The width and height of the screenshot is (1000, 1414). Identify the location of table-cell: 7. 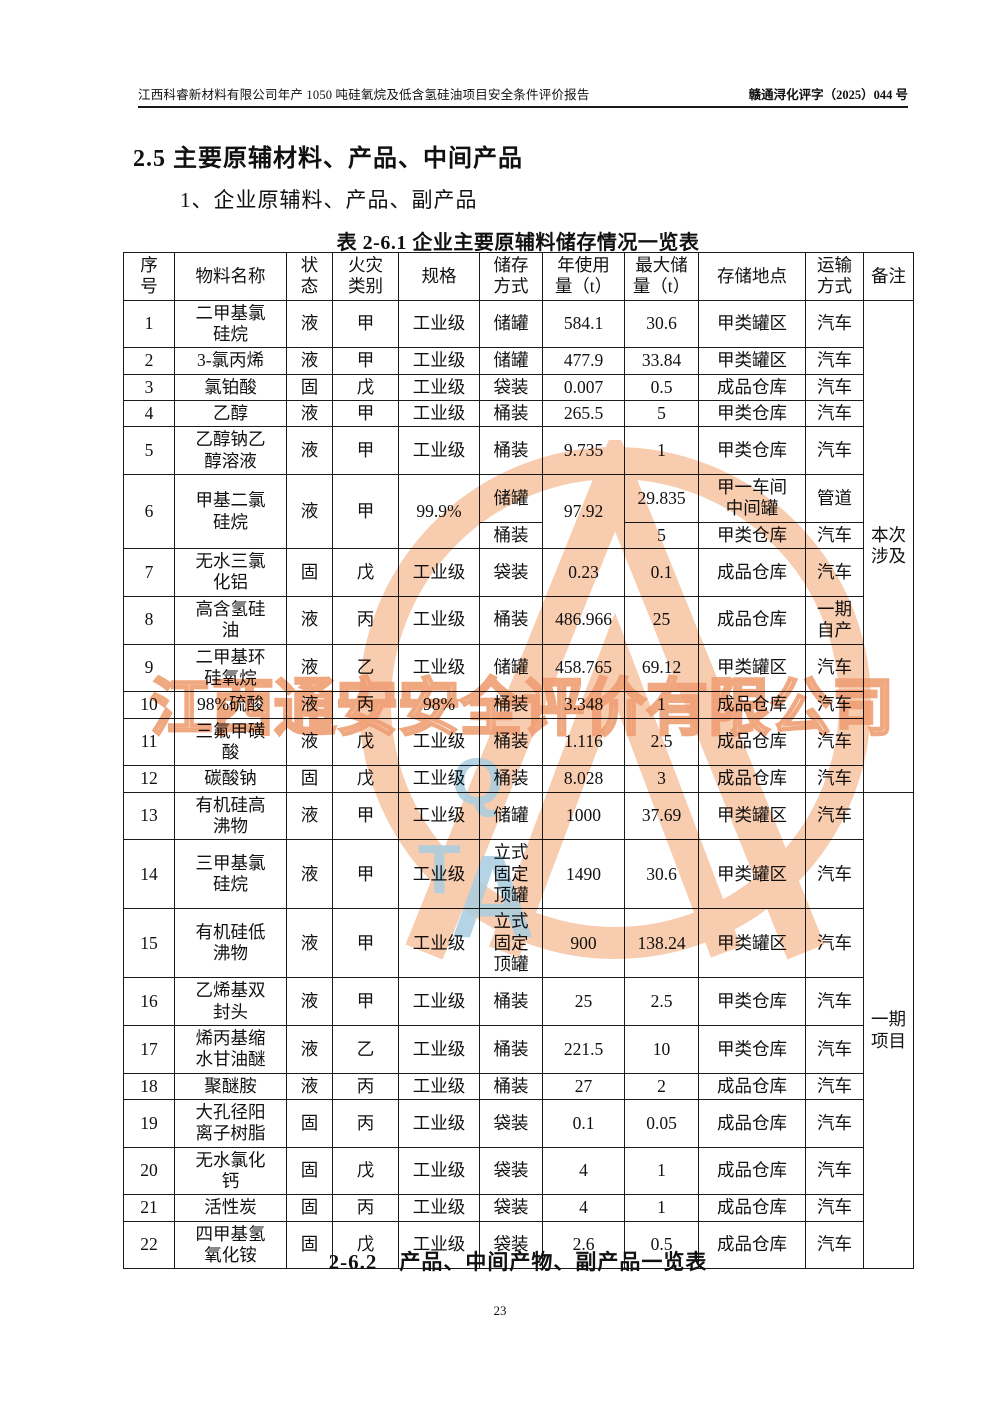
(149, 572).